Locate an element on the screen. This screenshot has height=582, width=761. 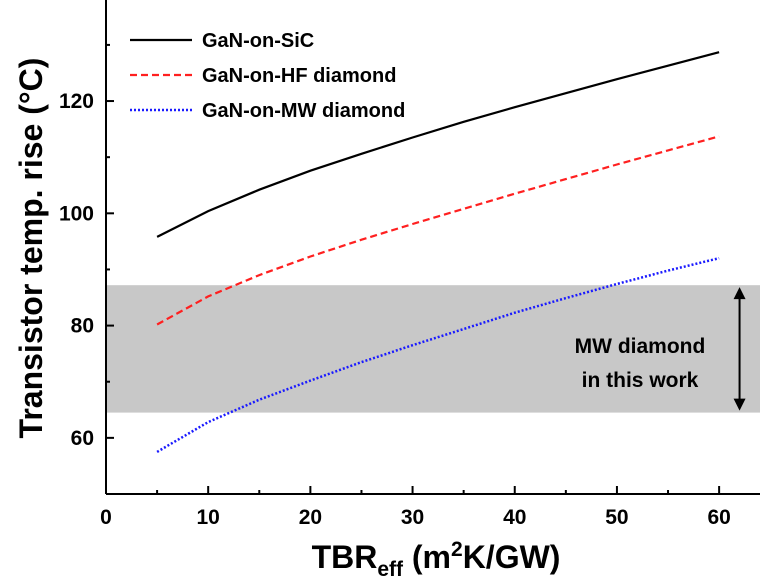
x-tick-label: 10 is located at coordinates (208, 517).